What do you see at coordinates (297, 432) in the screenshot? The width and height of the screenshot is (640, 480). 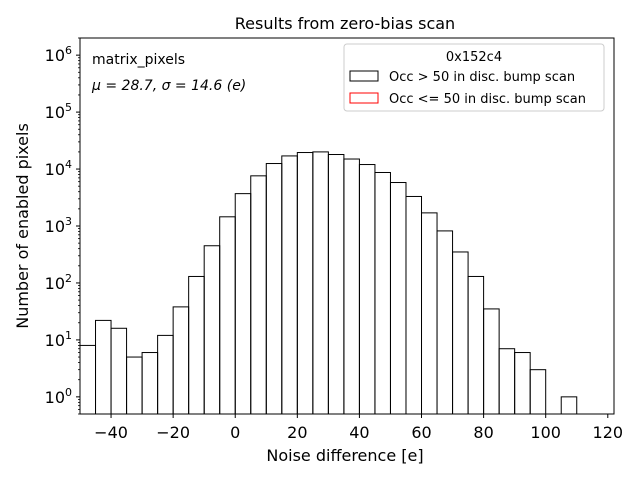 I see `x-tick-label-3: 20` at bounding box center [297, 432].